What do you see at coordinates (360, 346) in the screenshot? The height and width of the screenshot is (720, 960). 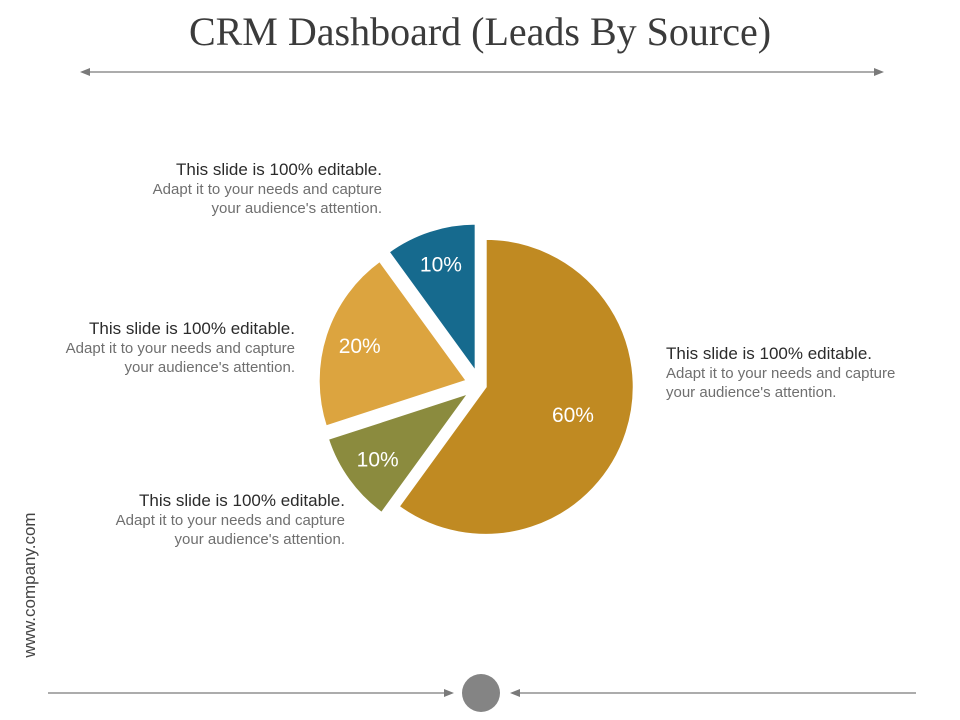 I see `pie-slice-label-2: 20%` at bounding box center [360, 346].